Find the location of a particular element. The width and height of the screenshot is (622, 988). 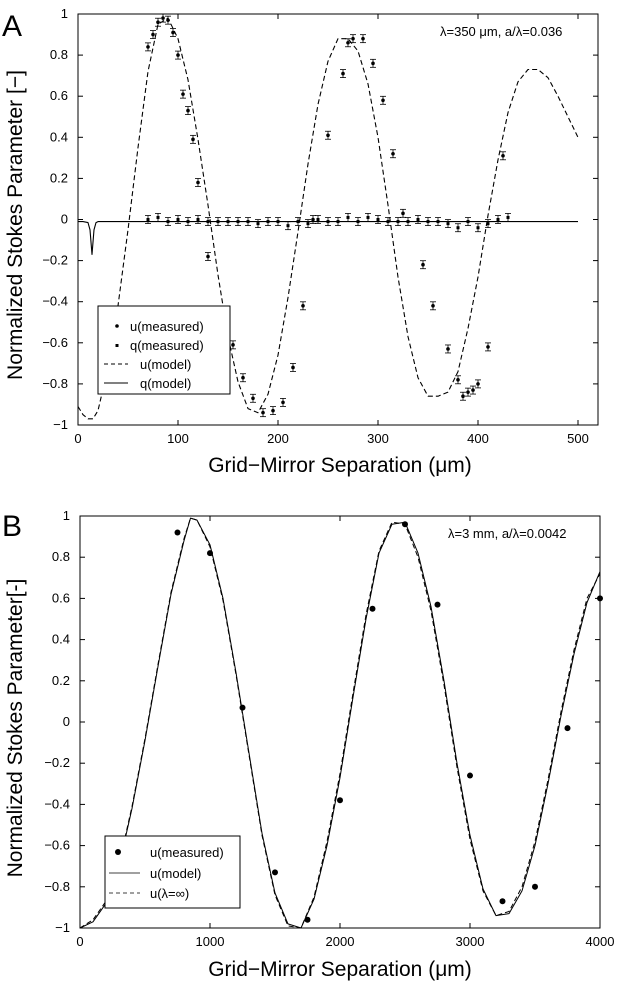

panel-b-y-tick-label: −0.6 is located at coordinates (57, 845).